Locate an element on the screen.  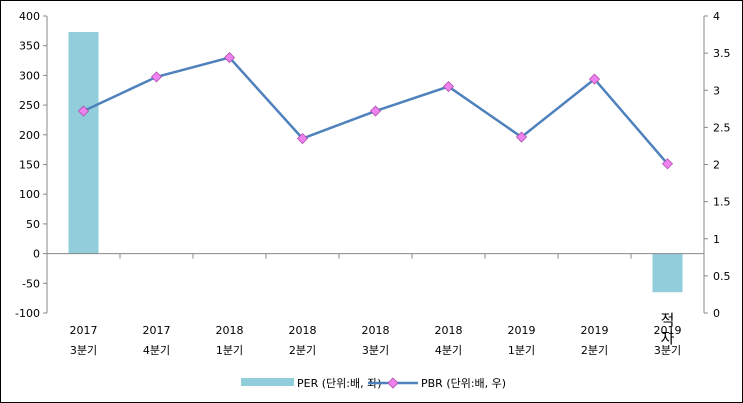
right-tick-label: 0.5 is located at coordinates (722, 276).